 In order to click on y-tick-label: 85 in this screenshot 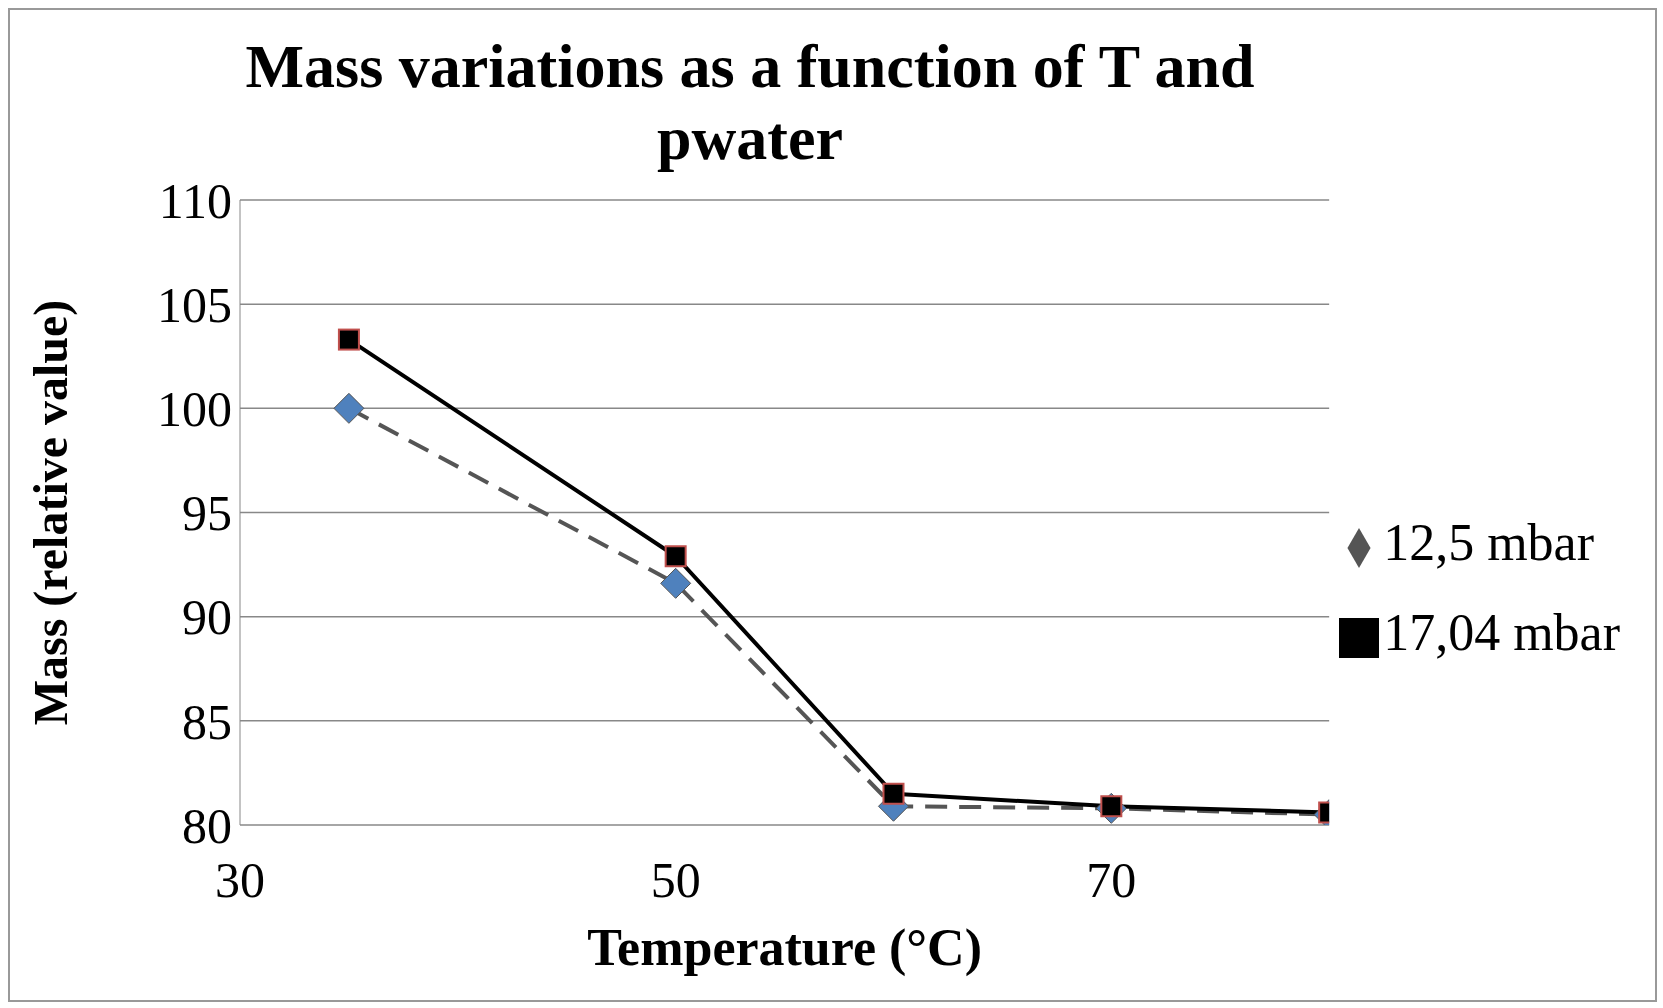, I will do `click(207, 721)`.